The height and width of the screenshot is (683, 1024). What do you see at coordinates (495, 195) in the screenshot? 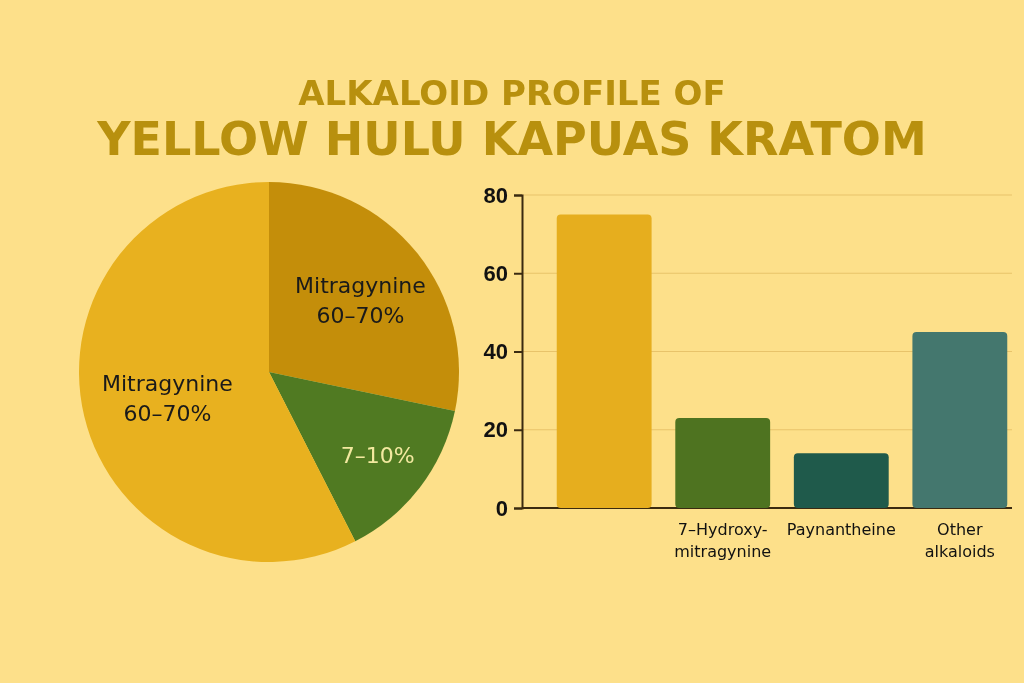
I see `y-tick-label: 80` at bounding box center [495, 195].